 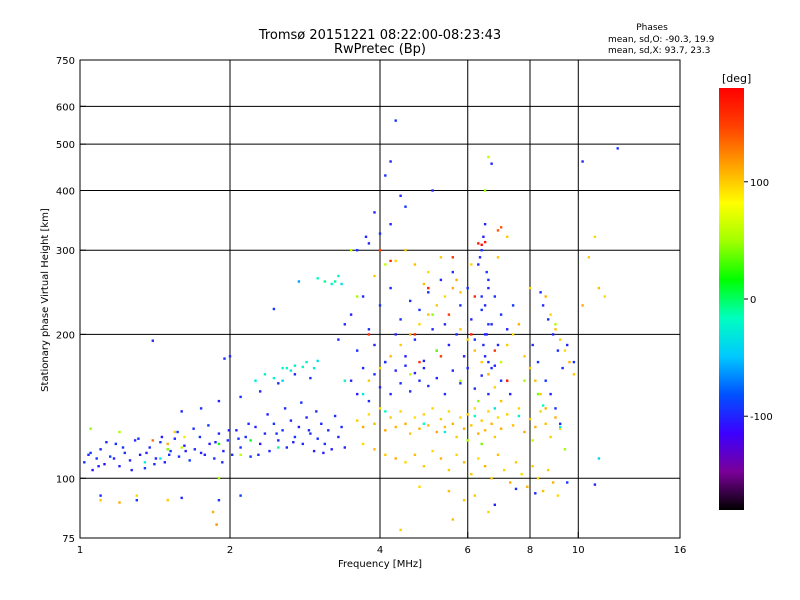 What do you see at coordinates (380, 564) in the screenshot?
I see `x-axis-label: Frequency [MHz]` at bounding box center [380, 564].